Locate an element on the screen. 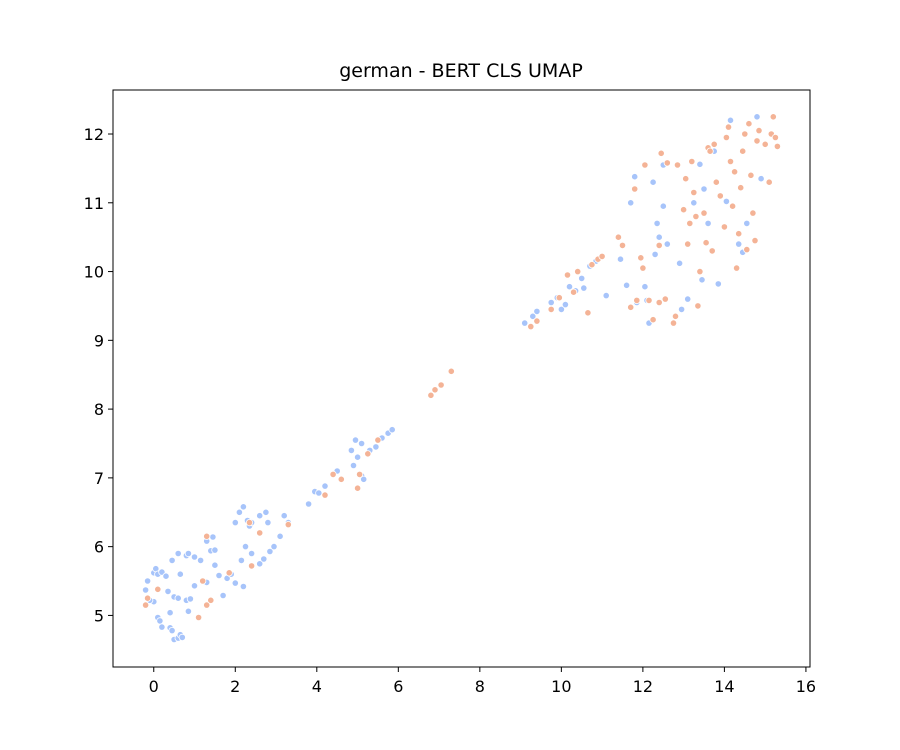 The image size is (900, 750). y-tick-label: 5 is located at coordinates (99, 615).